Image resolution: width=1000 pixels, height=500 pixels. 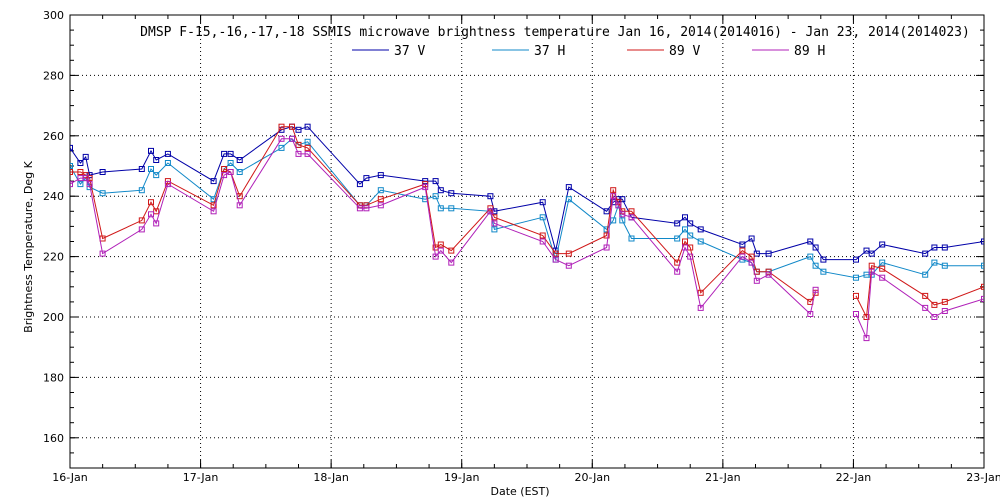 What do you see at coordinates (53, 136) in the screenshot?
I see `y-tick-label: 260` at bounding box center [53, 136].